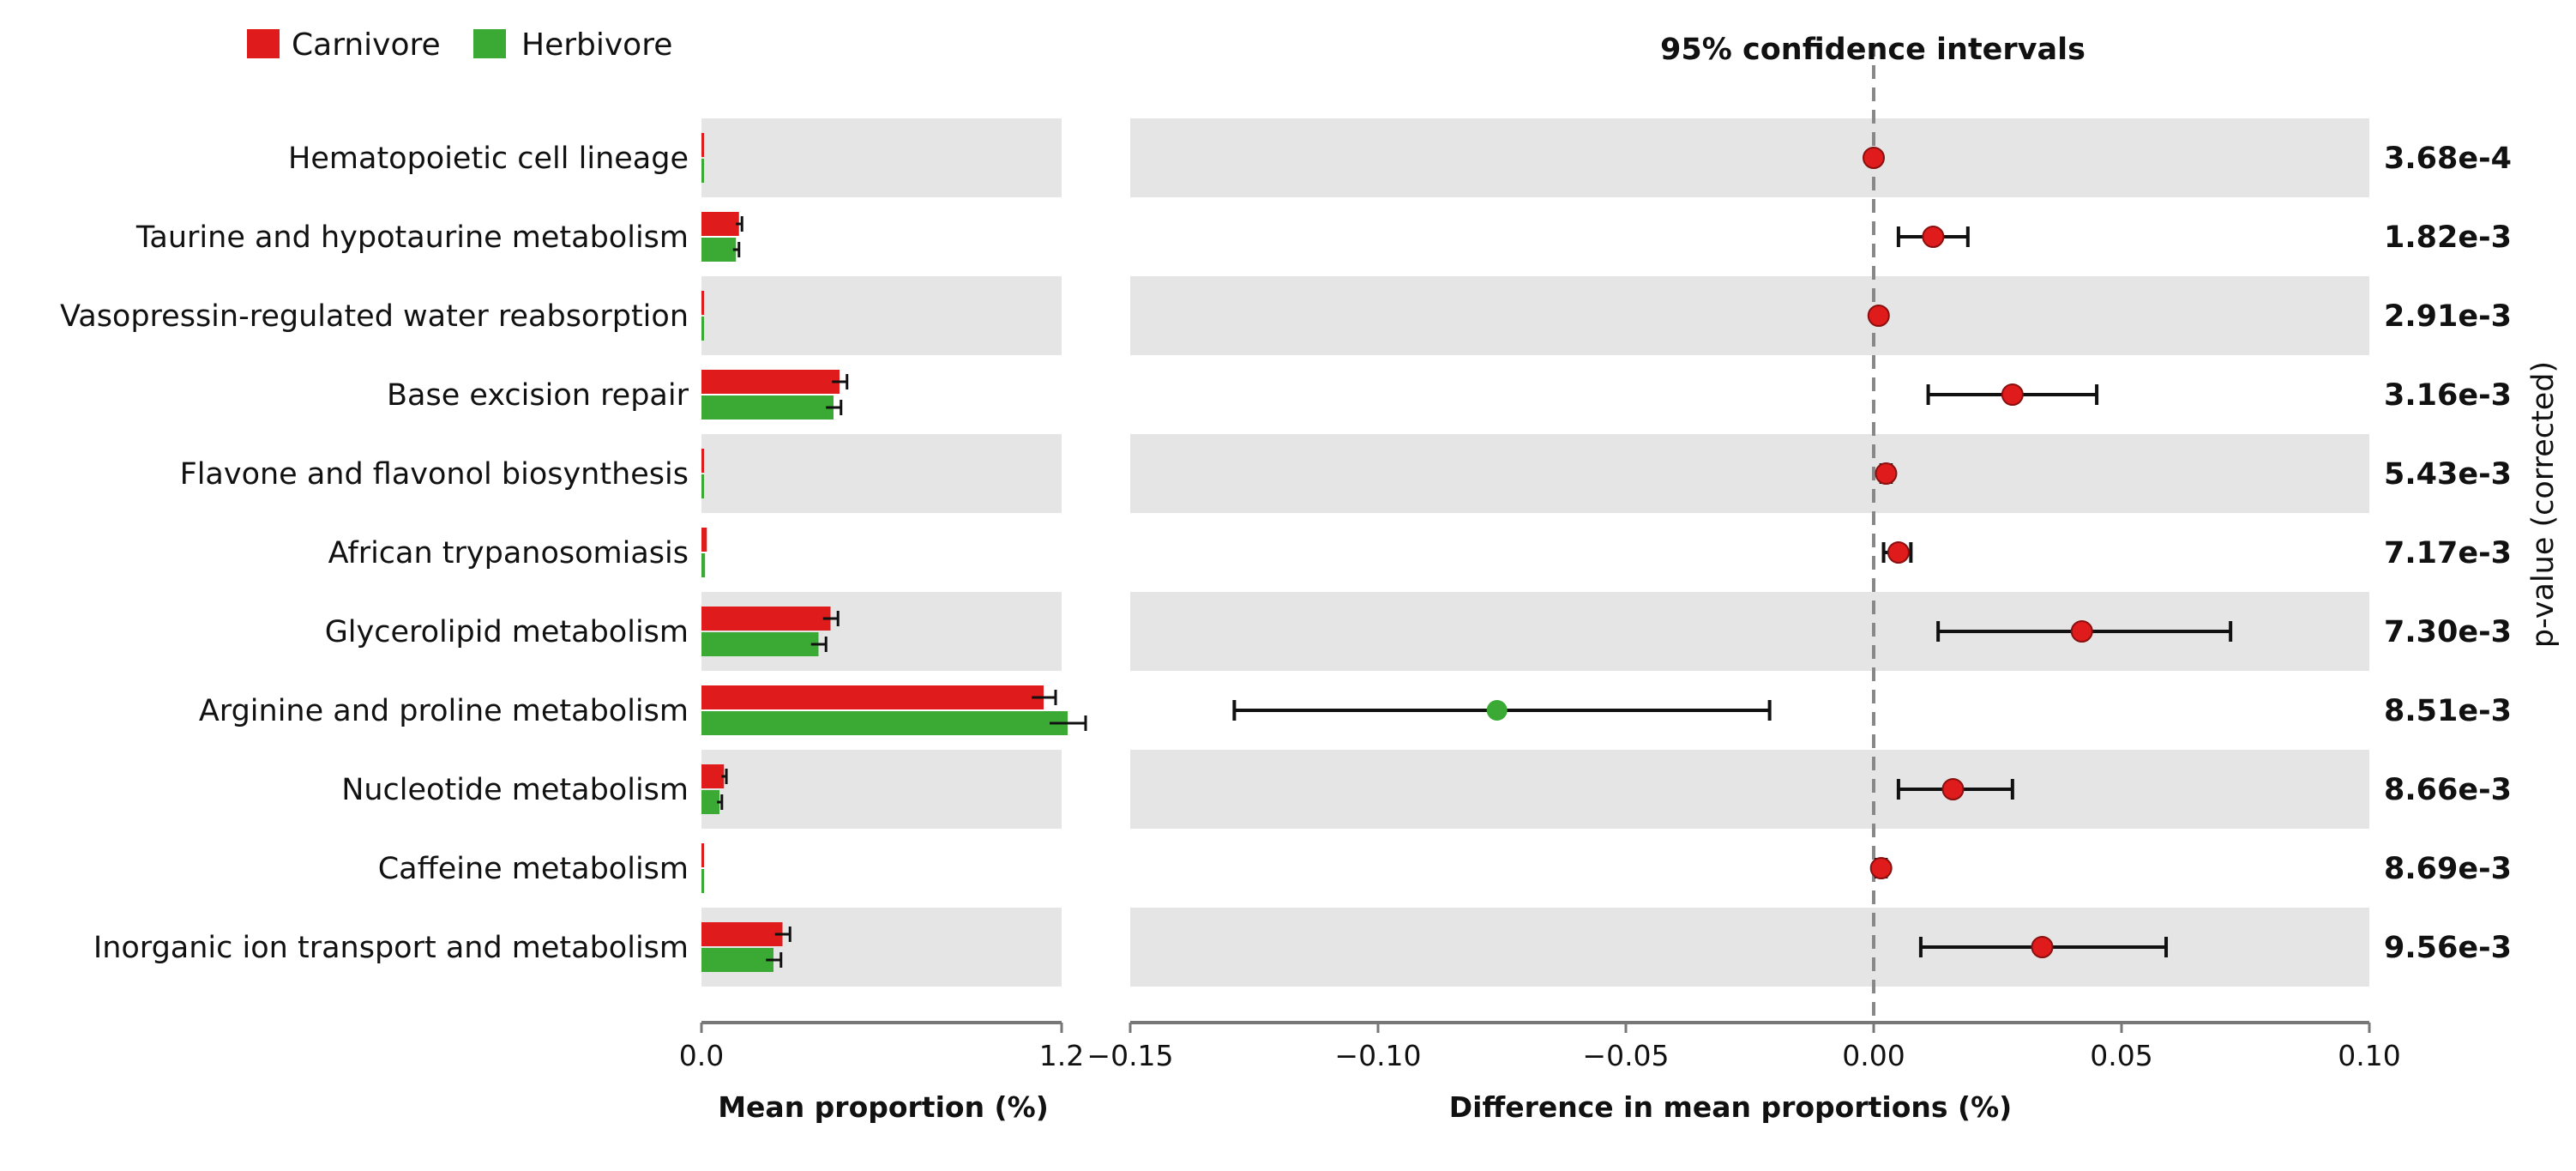  I want to click on category-label: Arginine and proline metabolism, so click(444, 711).